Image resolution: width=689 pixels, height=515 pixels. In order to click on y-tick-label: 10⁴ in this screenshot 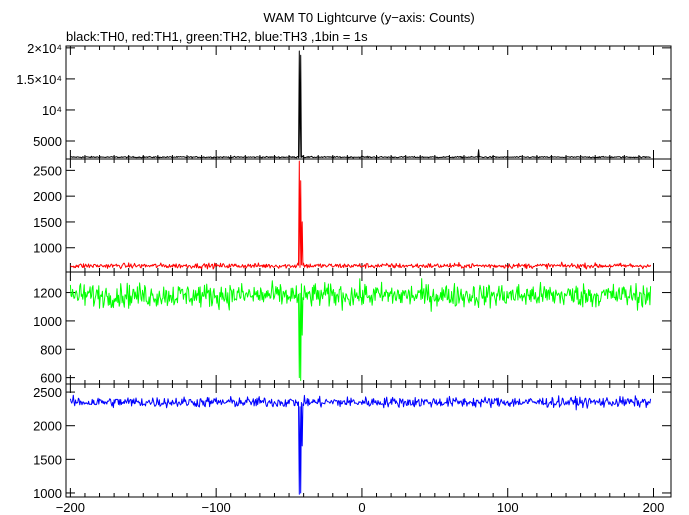, I will do `click(52, 110)`.